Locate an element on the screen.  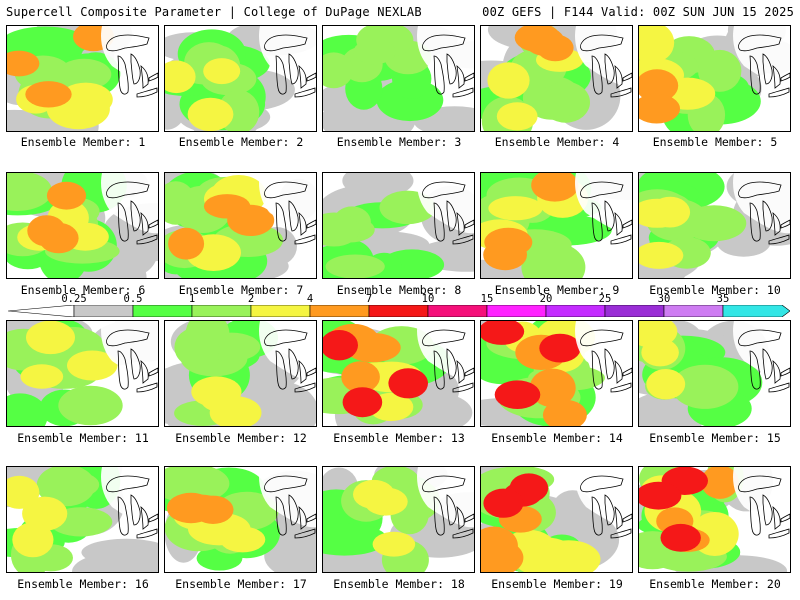
ensemble-member-label: Ensemble Member: 8 is located at coordinates (399, 290).